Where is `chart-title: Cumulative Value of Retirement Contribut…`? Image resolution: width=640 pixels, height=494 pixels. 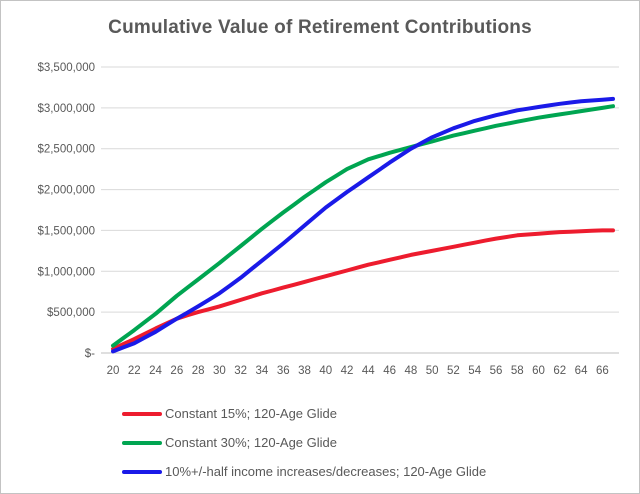 chart-title: Cumulative Value of Retirement Contribut… is located at coordinates (320, 27).